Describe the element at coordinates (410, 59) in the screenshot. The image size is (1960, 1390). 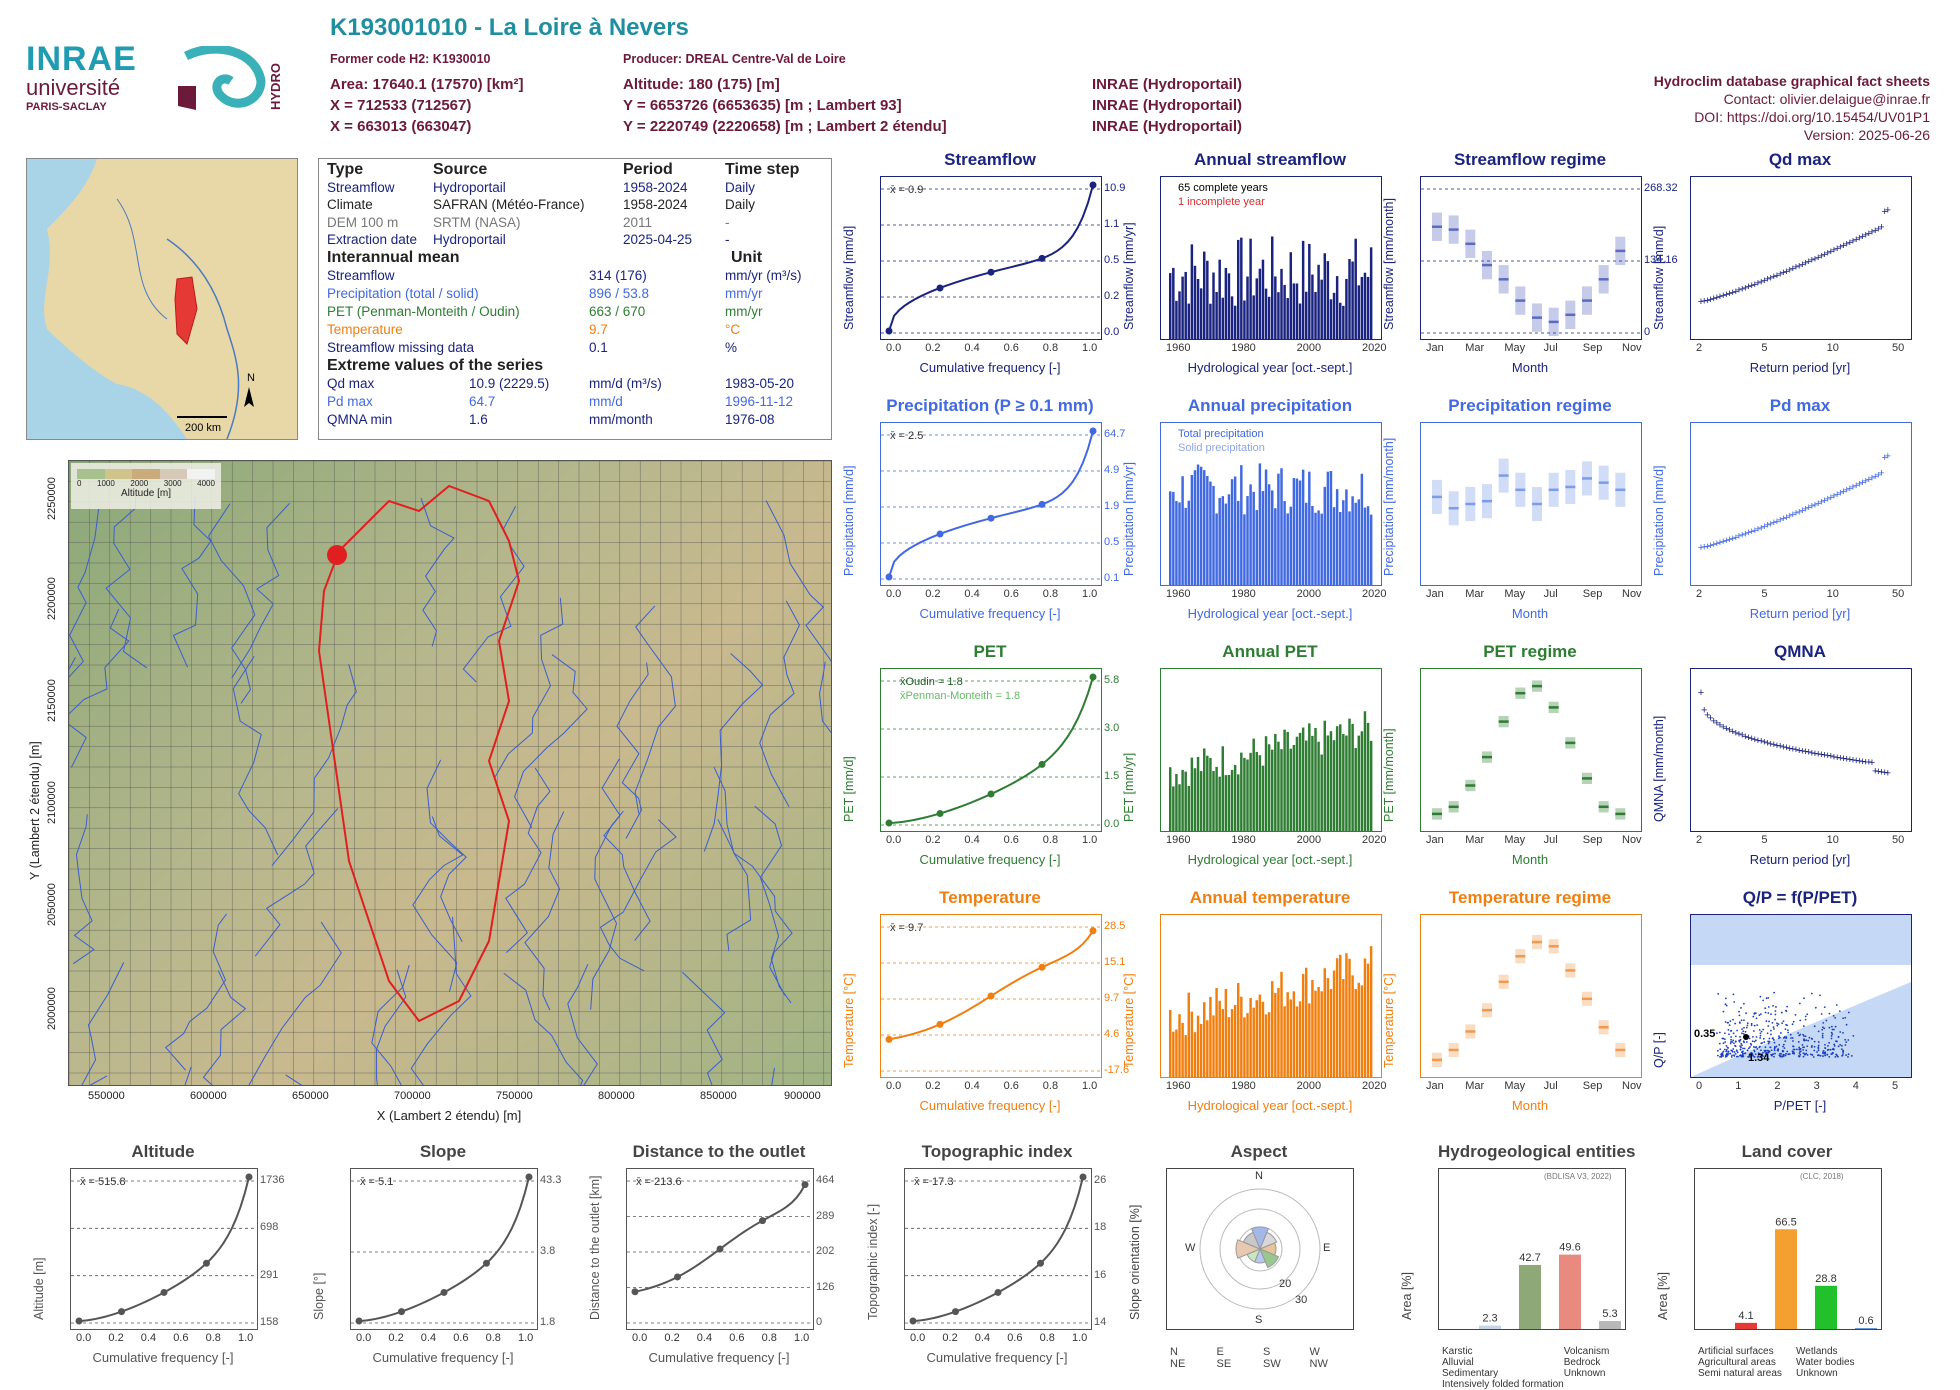
I see `former-code: Former code H2: K1930010` at that location.